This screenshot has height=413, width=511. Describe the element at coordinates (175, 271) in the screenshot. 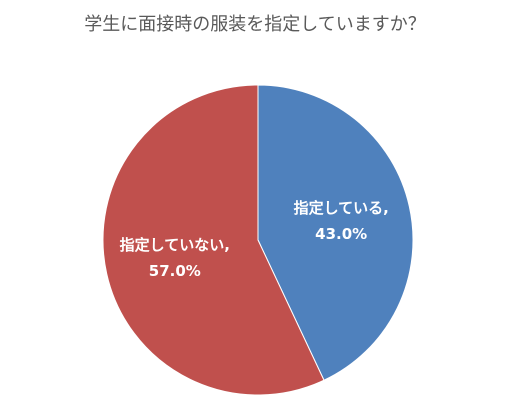

I see `data-label-value: 57.0%` at that location.